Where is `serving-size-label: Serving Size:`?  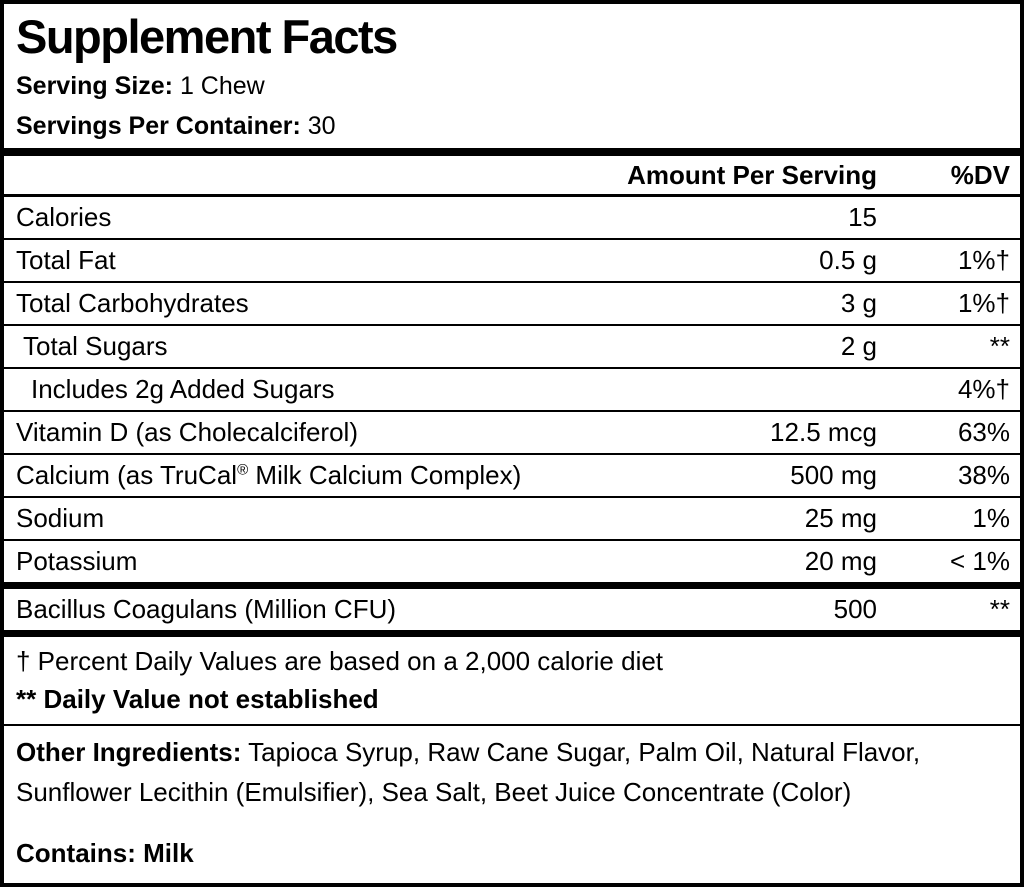
serving-size-label: Serving Size: is located at coordinates (94, 86).